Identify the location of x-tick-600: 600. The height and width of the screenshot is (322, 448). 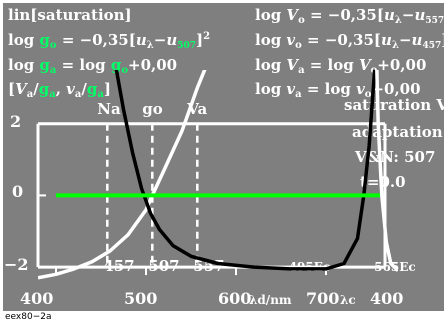
(234, 298).